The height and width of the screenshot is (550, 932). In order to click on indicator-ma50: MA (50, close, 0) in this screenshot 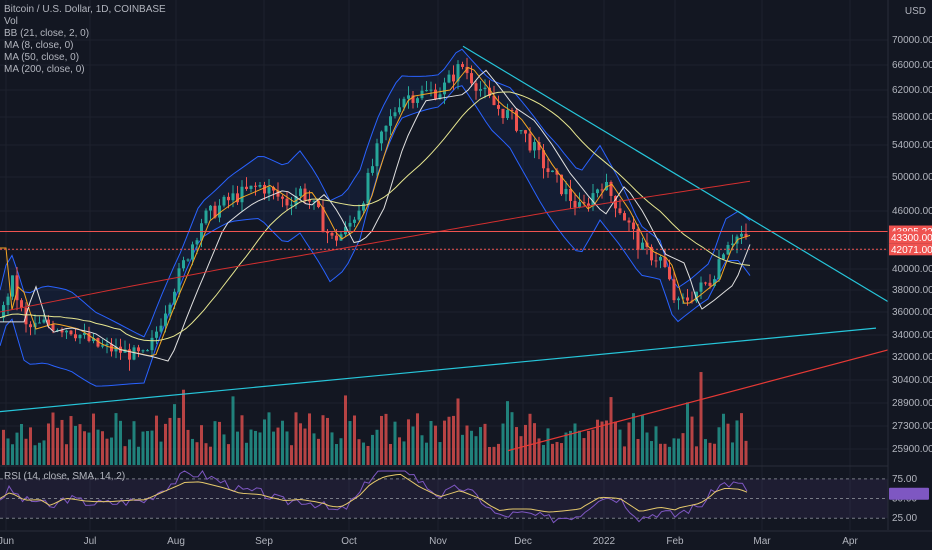, I will do `click(42, 57)`.